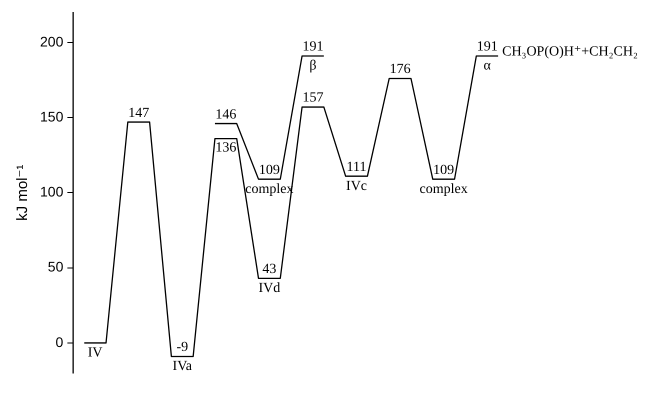 This screenshot has height=403, width=666. I want to click on y-tick-label: 100, so click(52, 192).